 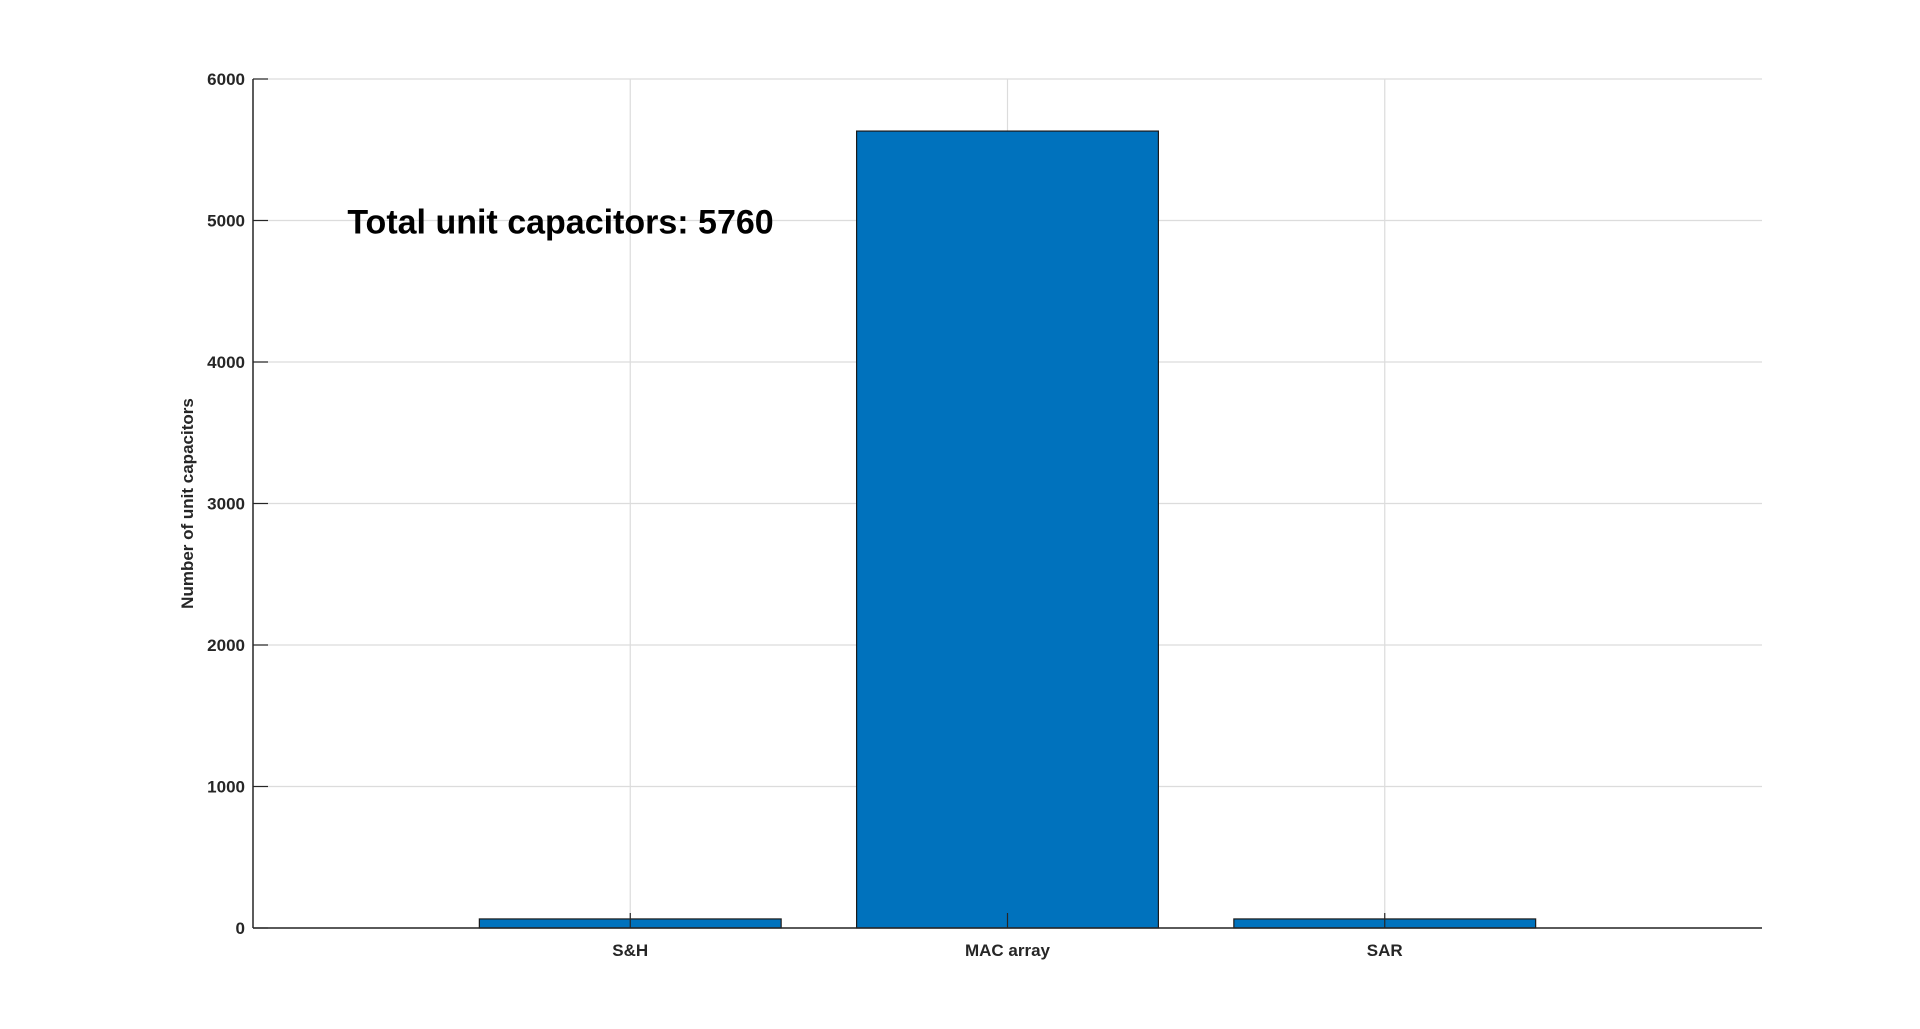 I want to click on x-tick-label: MAC array, so click(x=1008, y=950).